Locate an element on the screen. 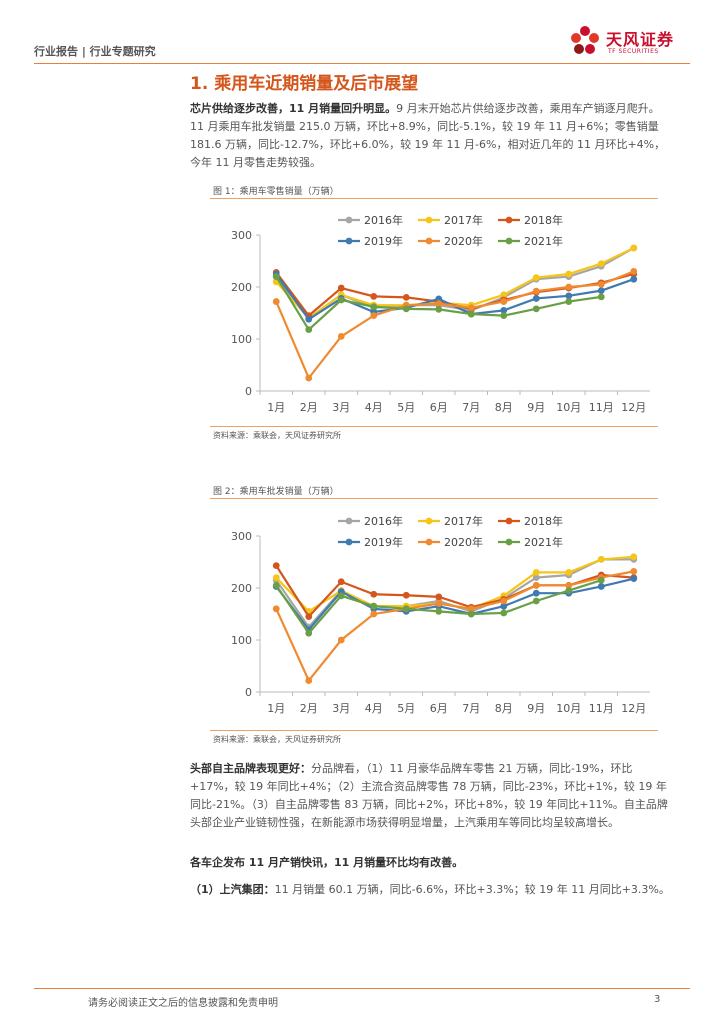  tf-logo: 天风证券 TF SECURITIES is located at coordinates (628, 43).